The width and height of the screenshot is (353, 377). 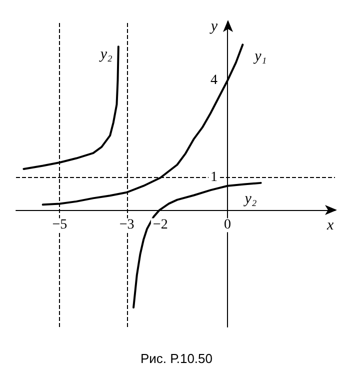 What do you see at coordinates (176, 358) in the screenshot?
I see `text: Рис. Р.10.50` at bounding box center [176, 358].